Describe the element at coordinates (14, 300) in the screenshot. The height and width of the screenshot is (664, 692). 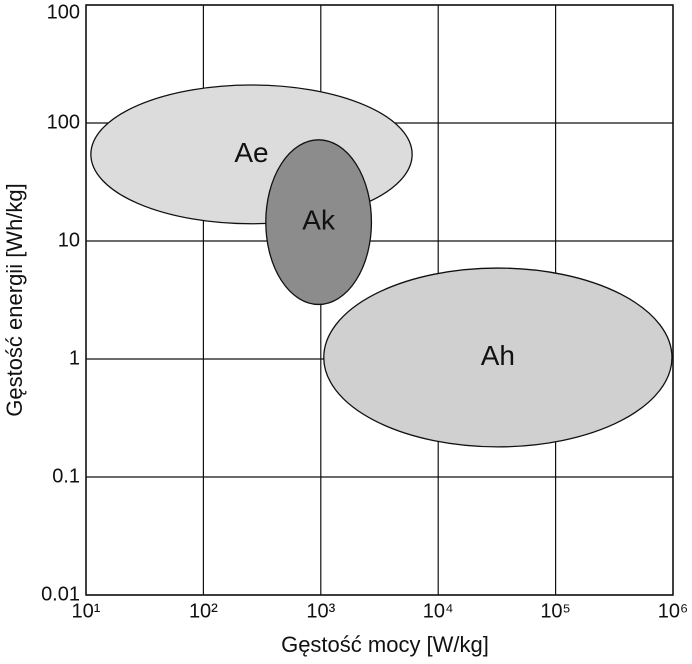
I see `y-axis-title: Gęstość energii [Wh/kg]` at that location.